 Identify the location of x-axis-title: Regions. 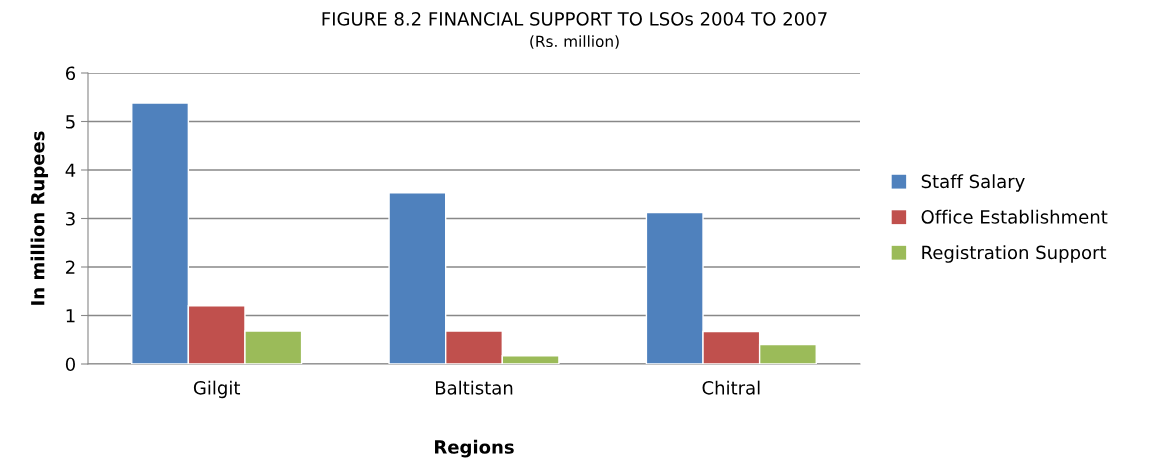
(474, 448).